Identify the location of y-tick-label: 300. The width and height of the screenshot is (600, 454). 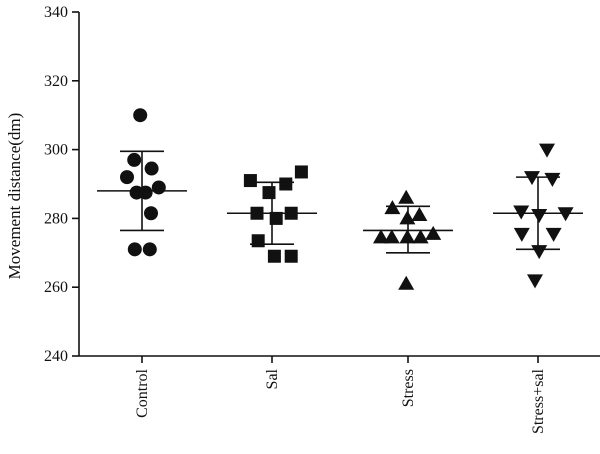
(56, 150).